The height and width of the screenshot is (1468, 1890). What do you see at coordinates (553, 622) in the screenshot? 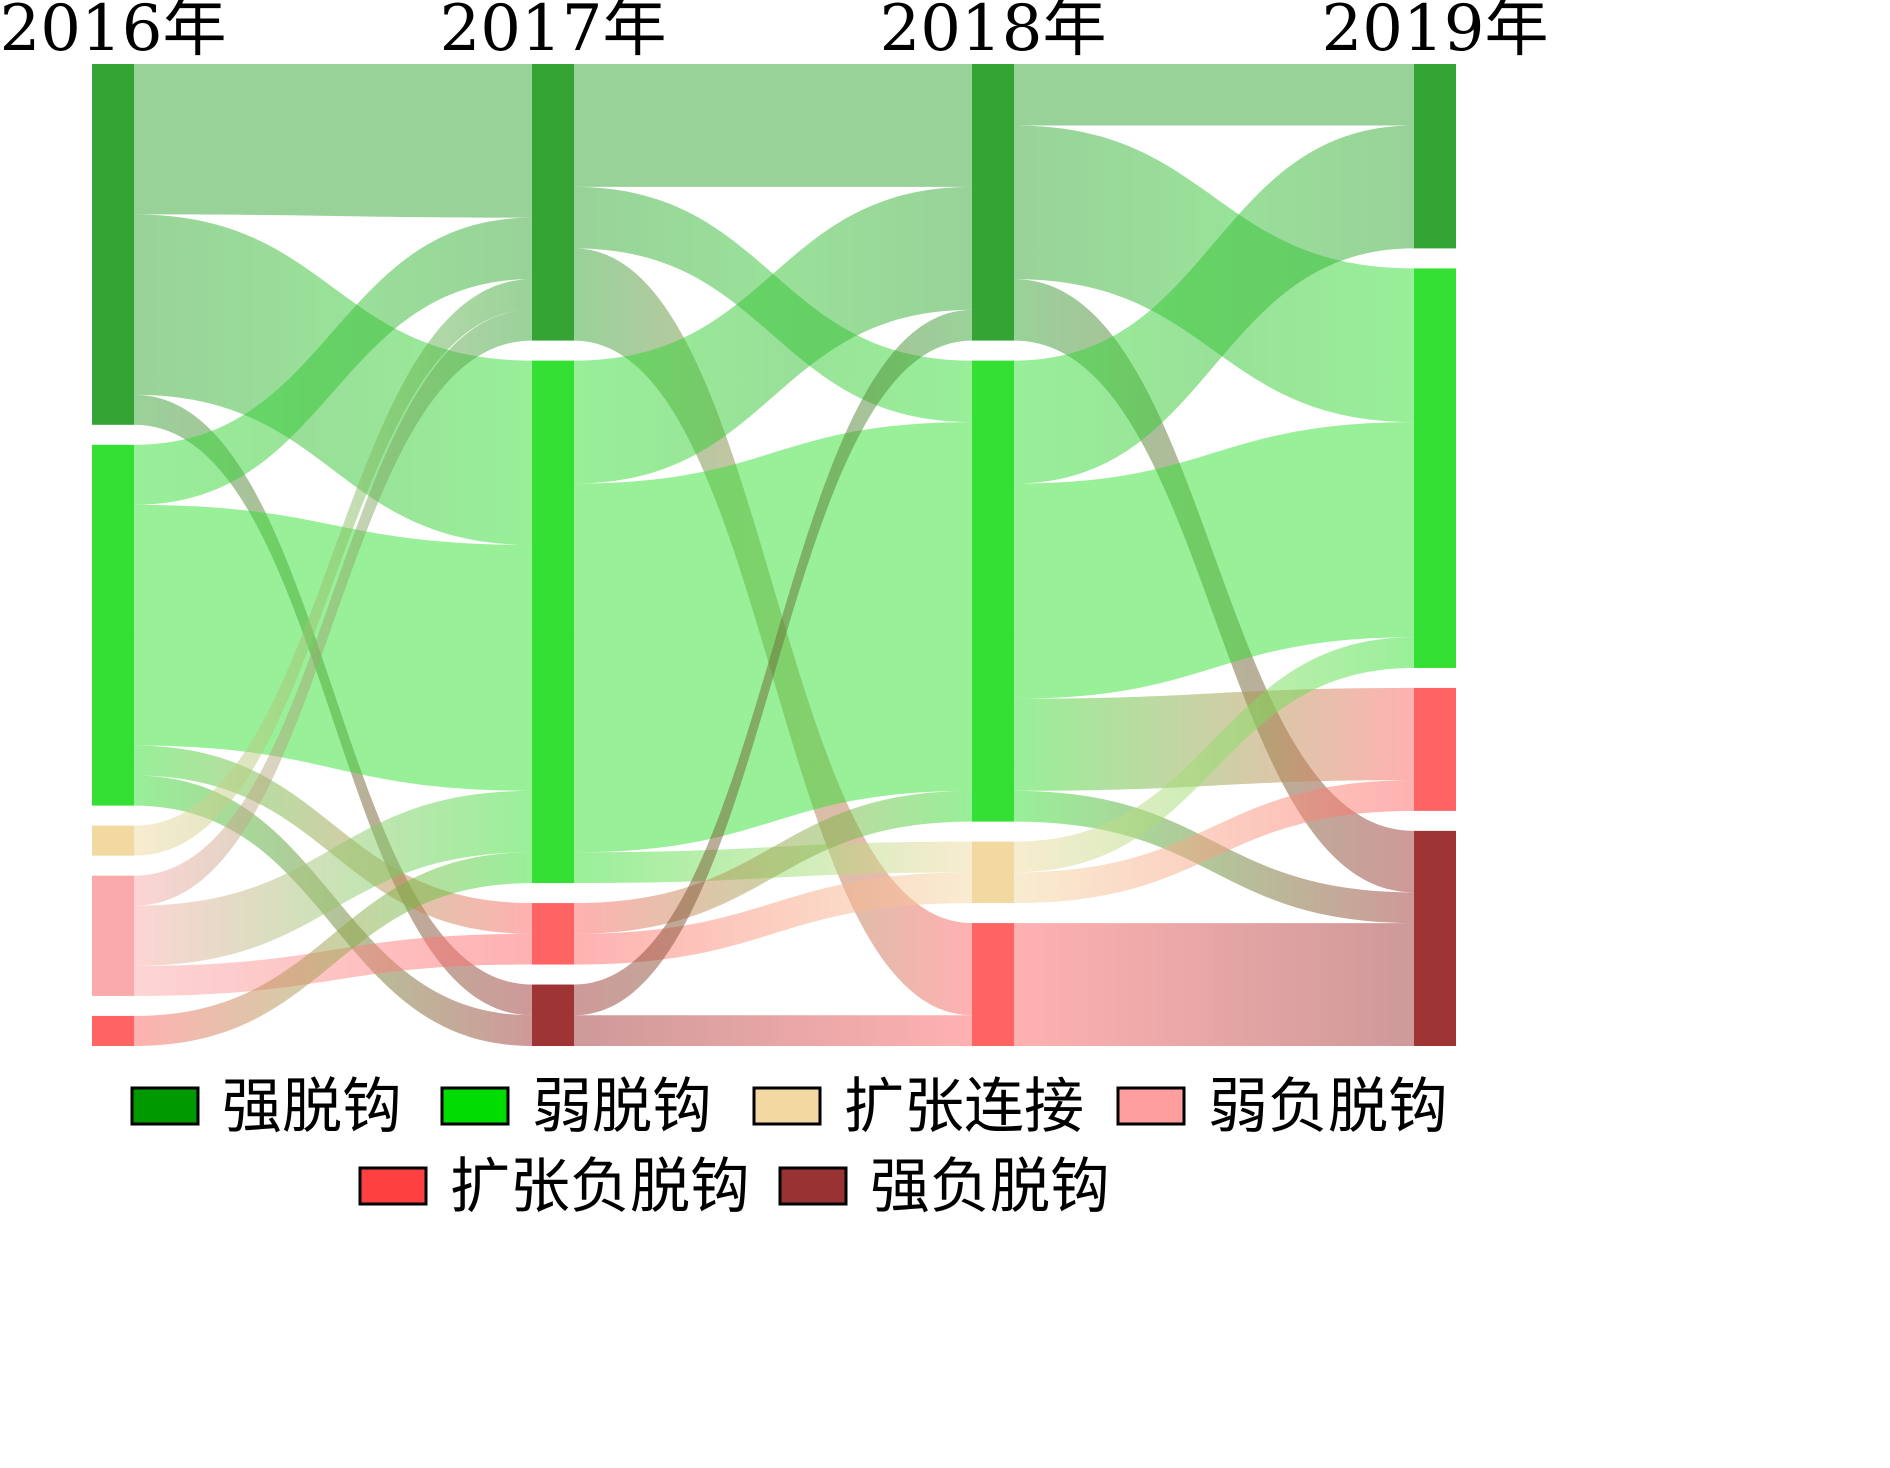
I see `node-1-weak-decoupling` at bounding box center [553, 622].